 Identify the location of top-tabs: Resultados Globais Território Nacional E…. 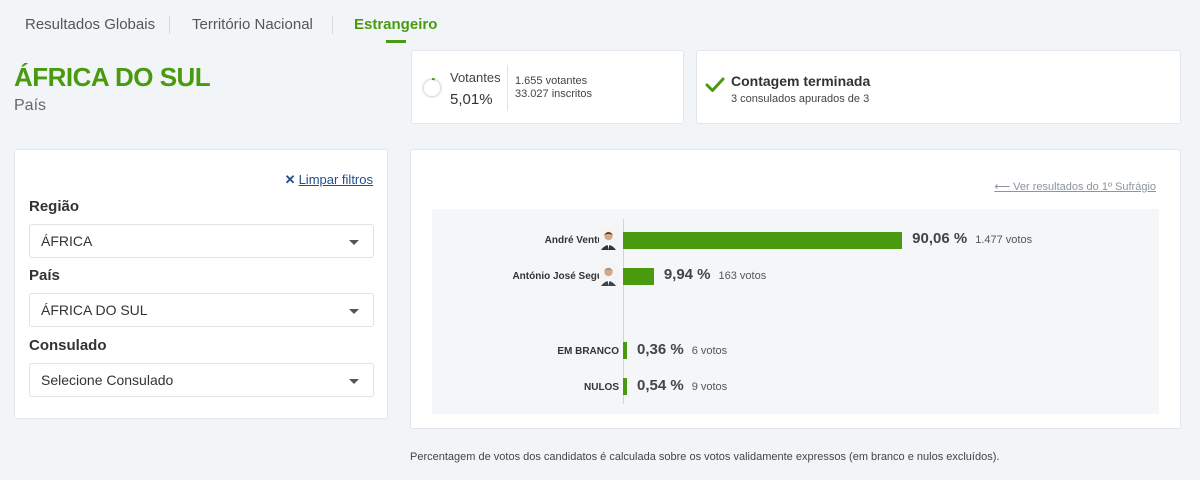
(600, 22).